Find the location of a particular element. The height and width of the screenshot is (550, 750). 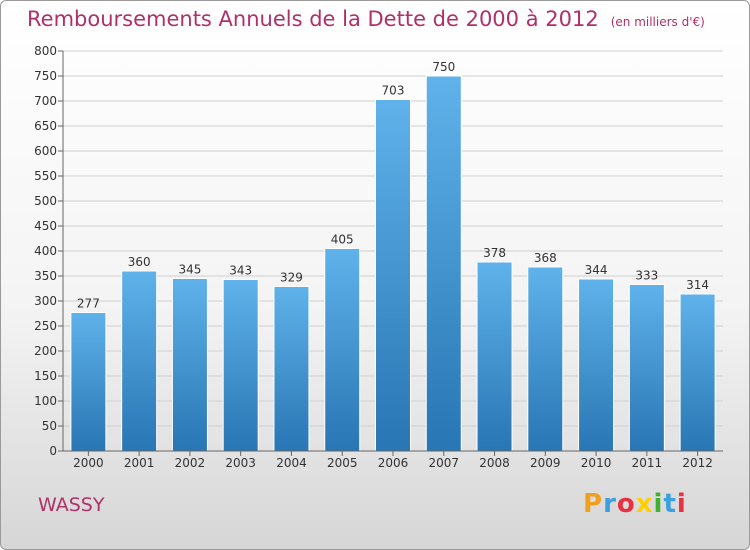

y-tick-label: 550 is located at coordinates (45, 176).